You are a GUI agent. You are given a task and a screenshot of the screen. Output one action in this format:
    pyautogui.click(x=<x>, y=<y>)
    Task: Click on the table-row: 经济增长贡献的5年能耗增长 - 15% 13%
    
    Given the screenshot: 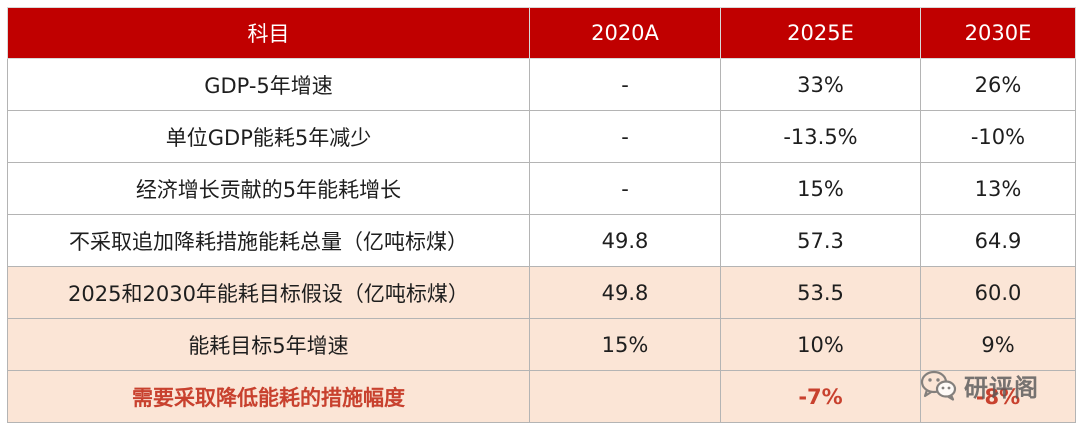 What is the action you would take?
    pyautogui.click(x=541, y=188)
    